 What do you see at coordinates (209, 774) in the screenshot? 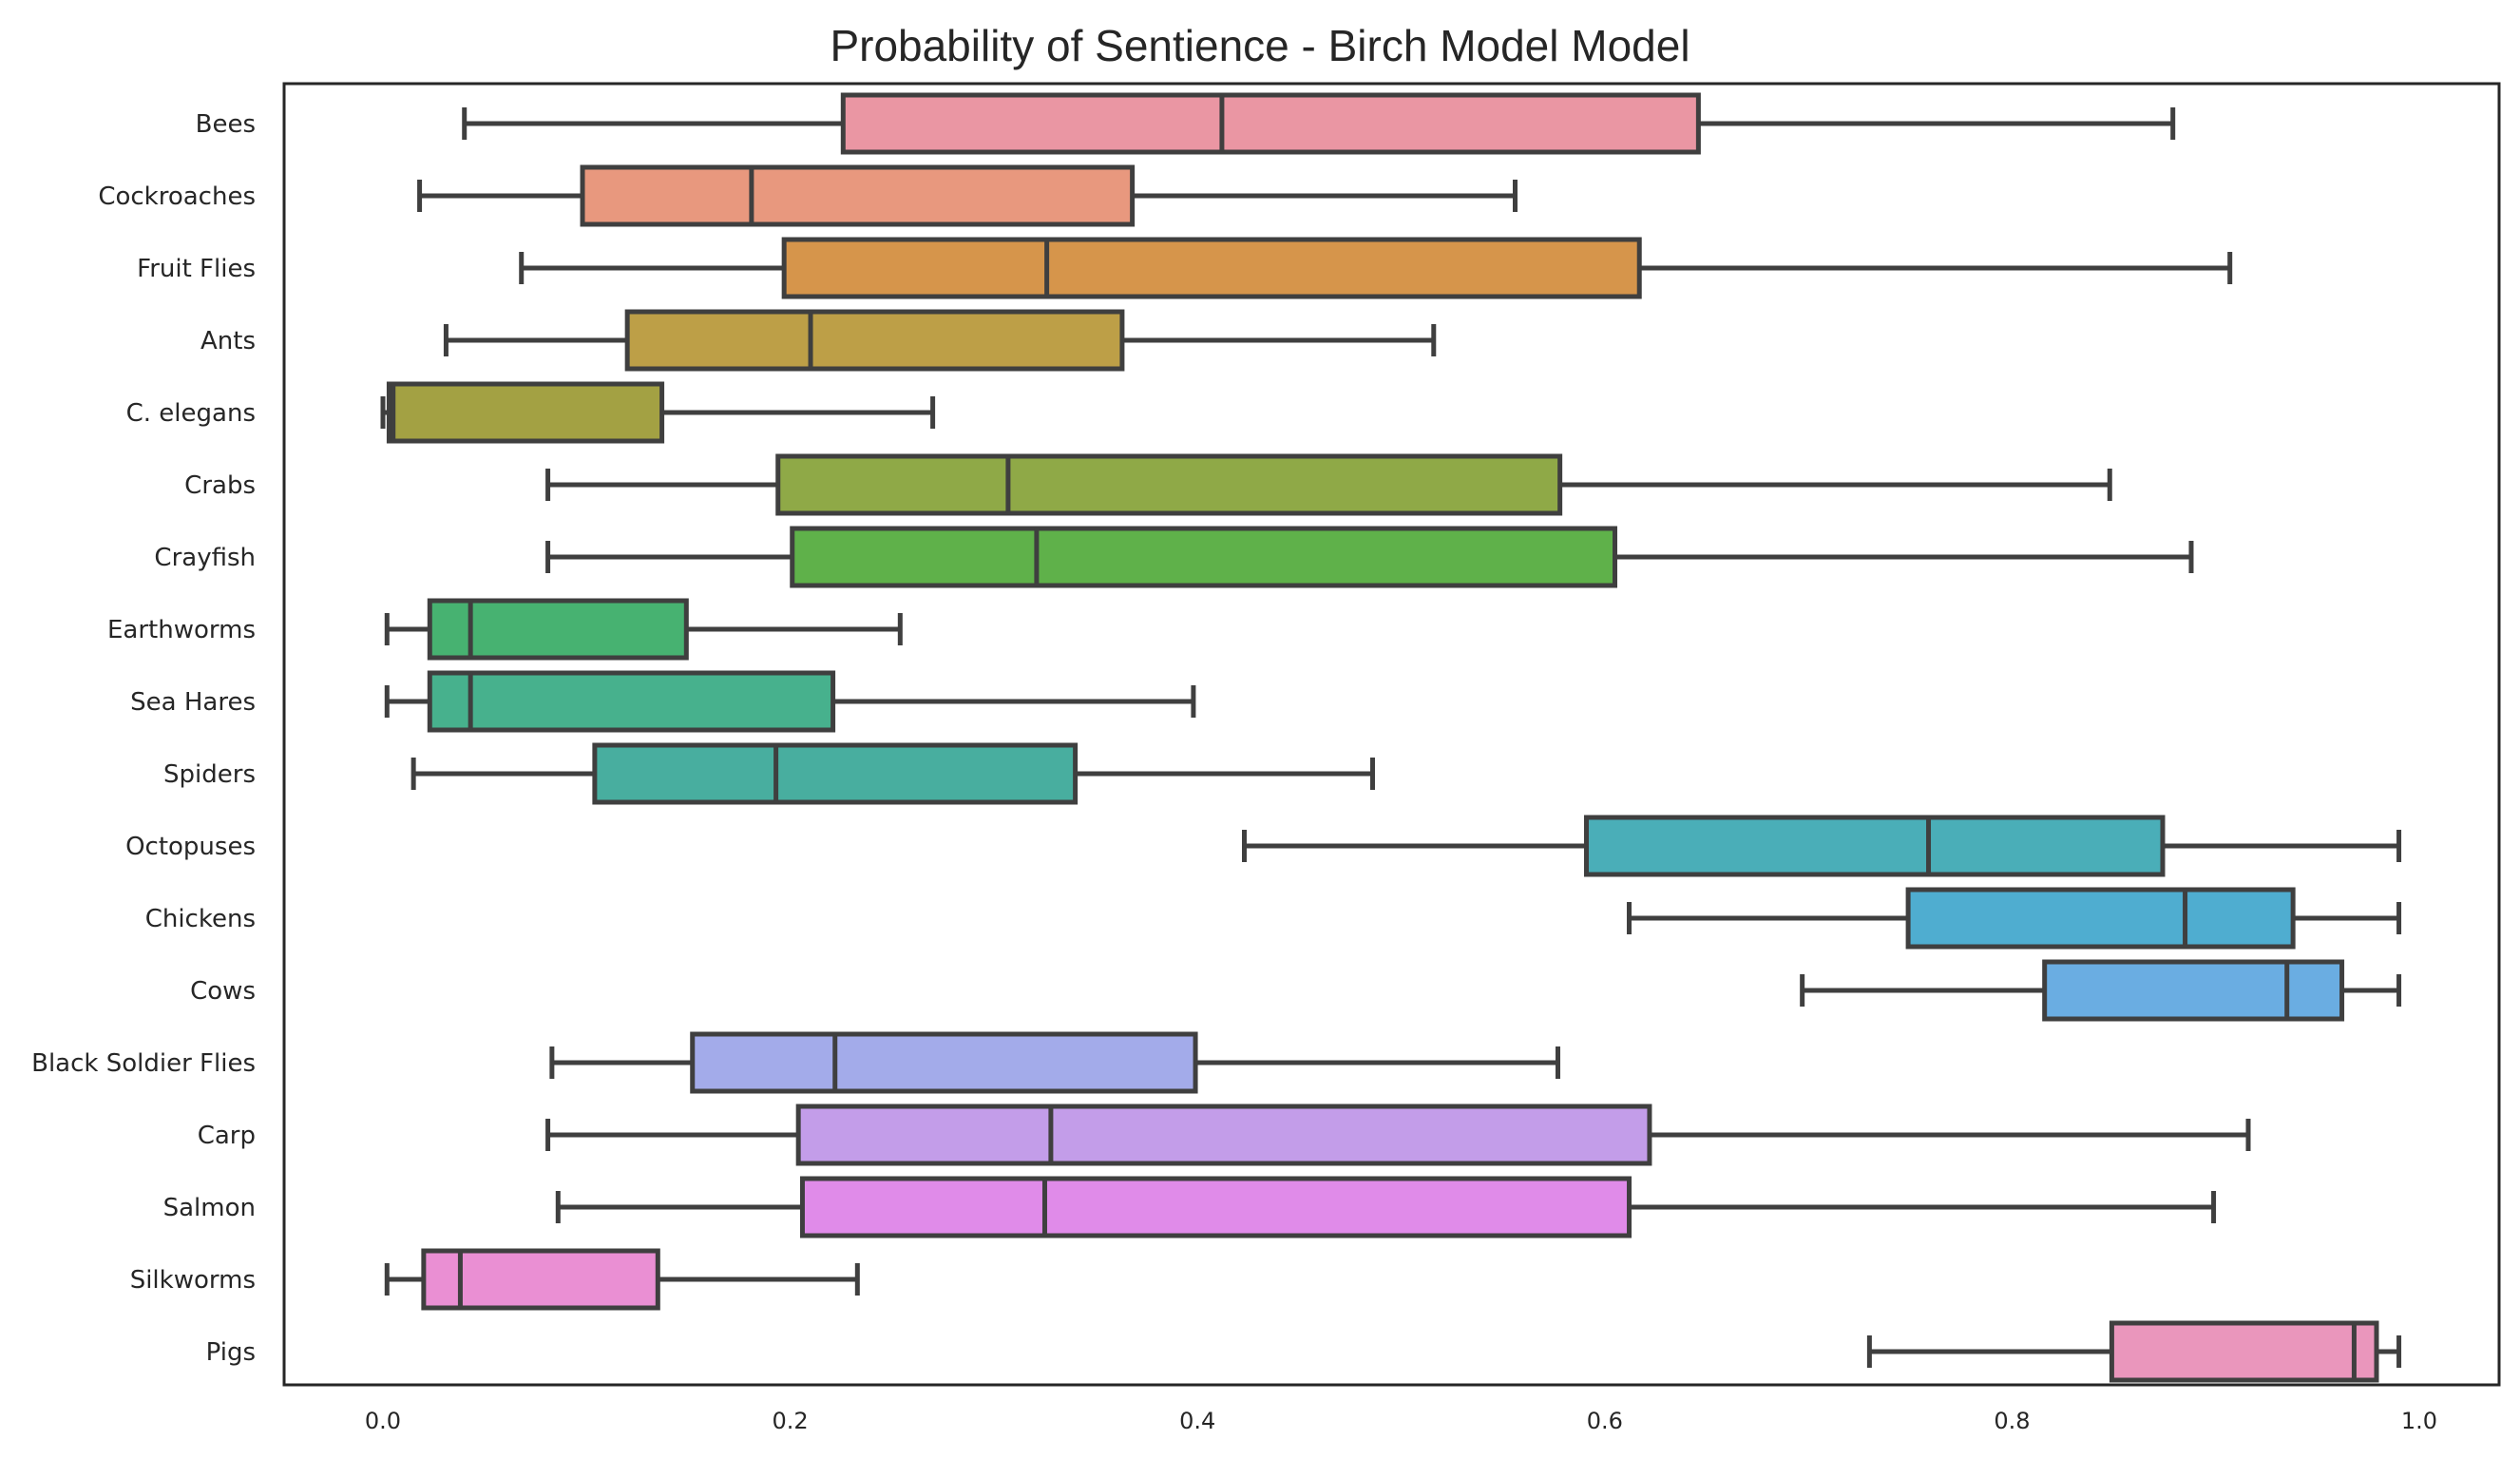
I see `y-tick-label: Spiders` at bounding box center [209, 774].